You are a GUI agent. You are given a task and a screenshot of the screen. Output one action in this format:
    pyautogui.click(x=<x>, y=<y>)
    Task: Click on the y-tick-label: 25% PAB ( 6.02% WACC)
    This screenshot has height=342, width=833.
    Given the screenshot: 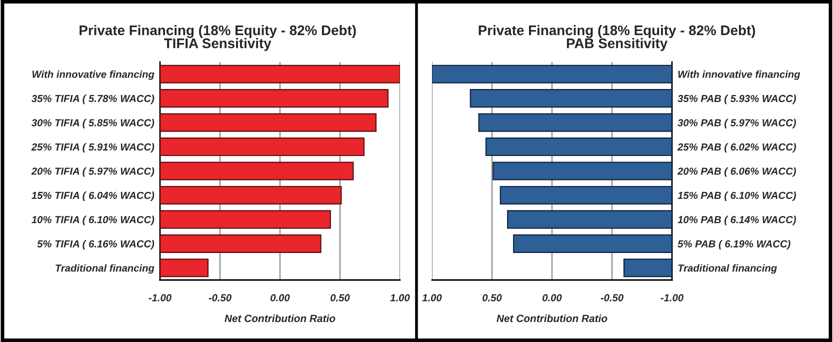 What is the action you would take?
    pyautogui.click(x=736, y=148)
    